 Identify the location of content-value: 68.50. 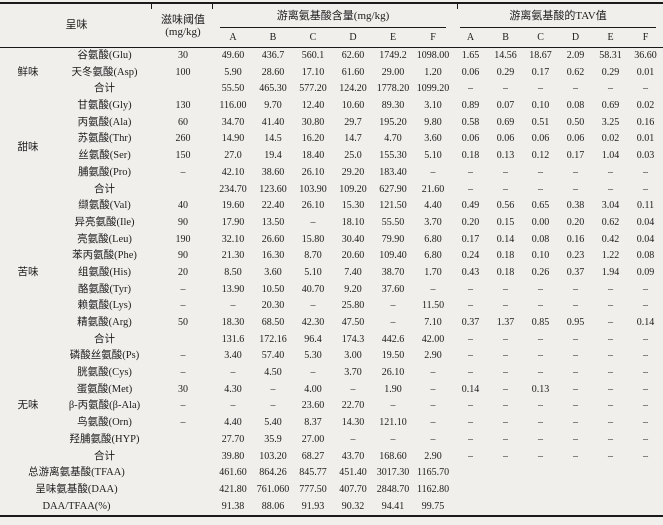
(273, 322).